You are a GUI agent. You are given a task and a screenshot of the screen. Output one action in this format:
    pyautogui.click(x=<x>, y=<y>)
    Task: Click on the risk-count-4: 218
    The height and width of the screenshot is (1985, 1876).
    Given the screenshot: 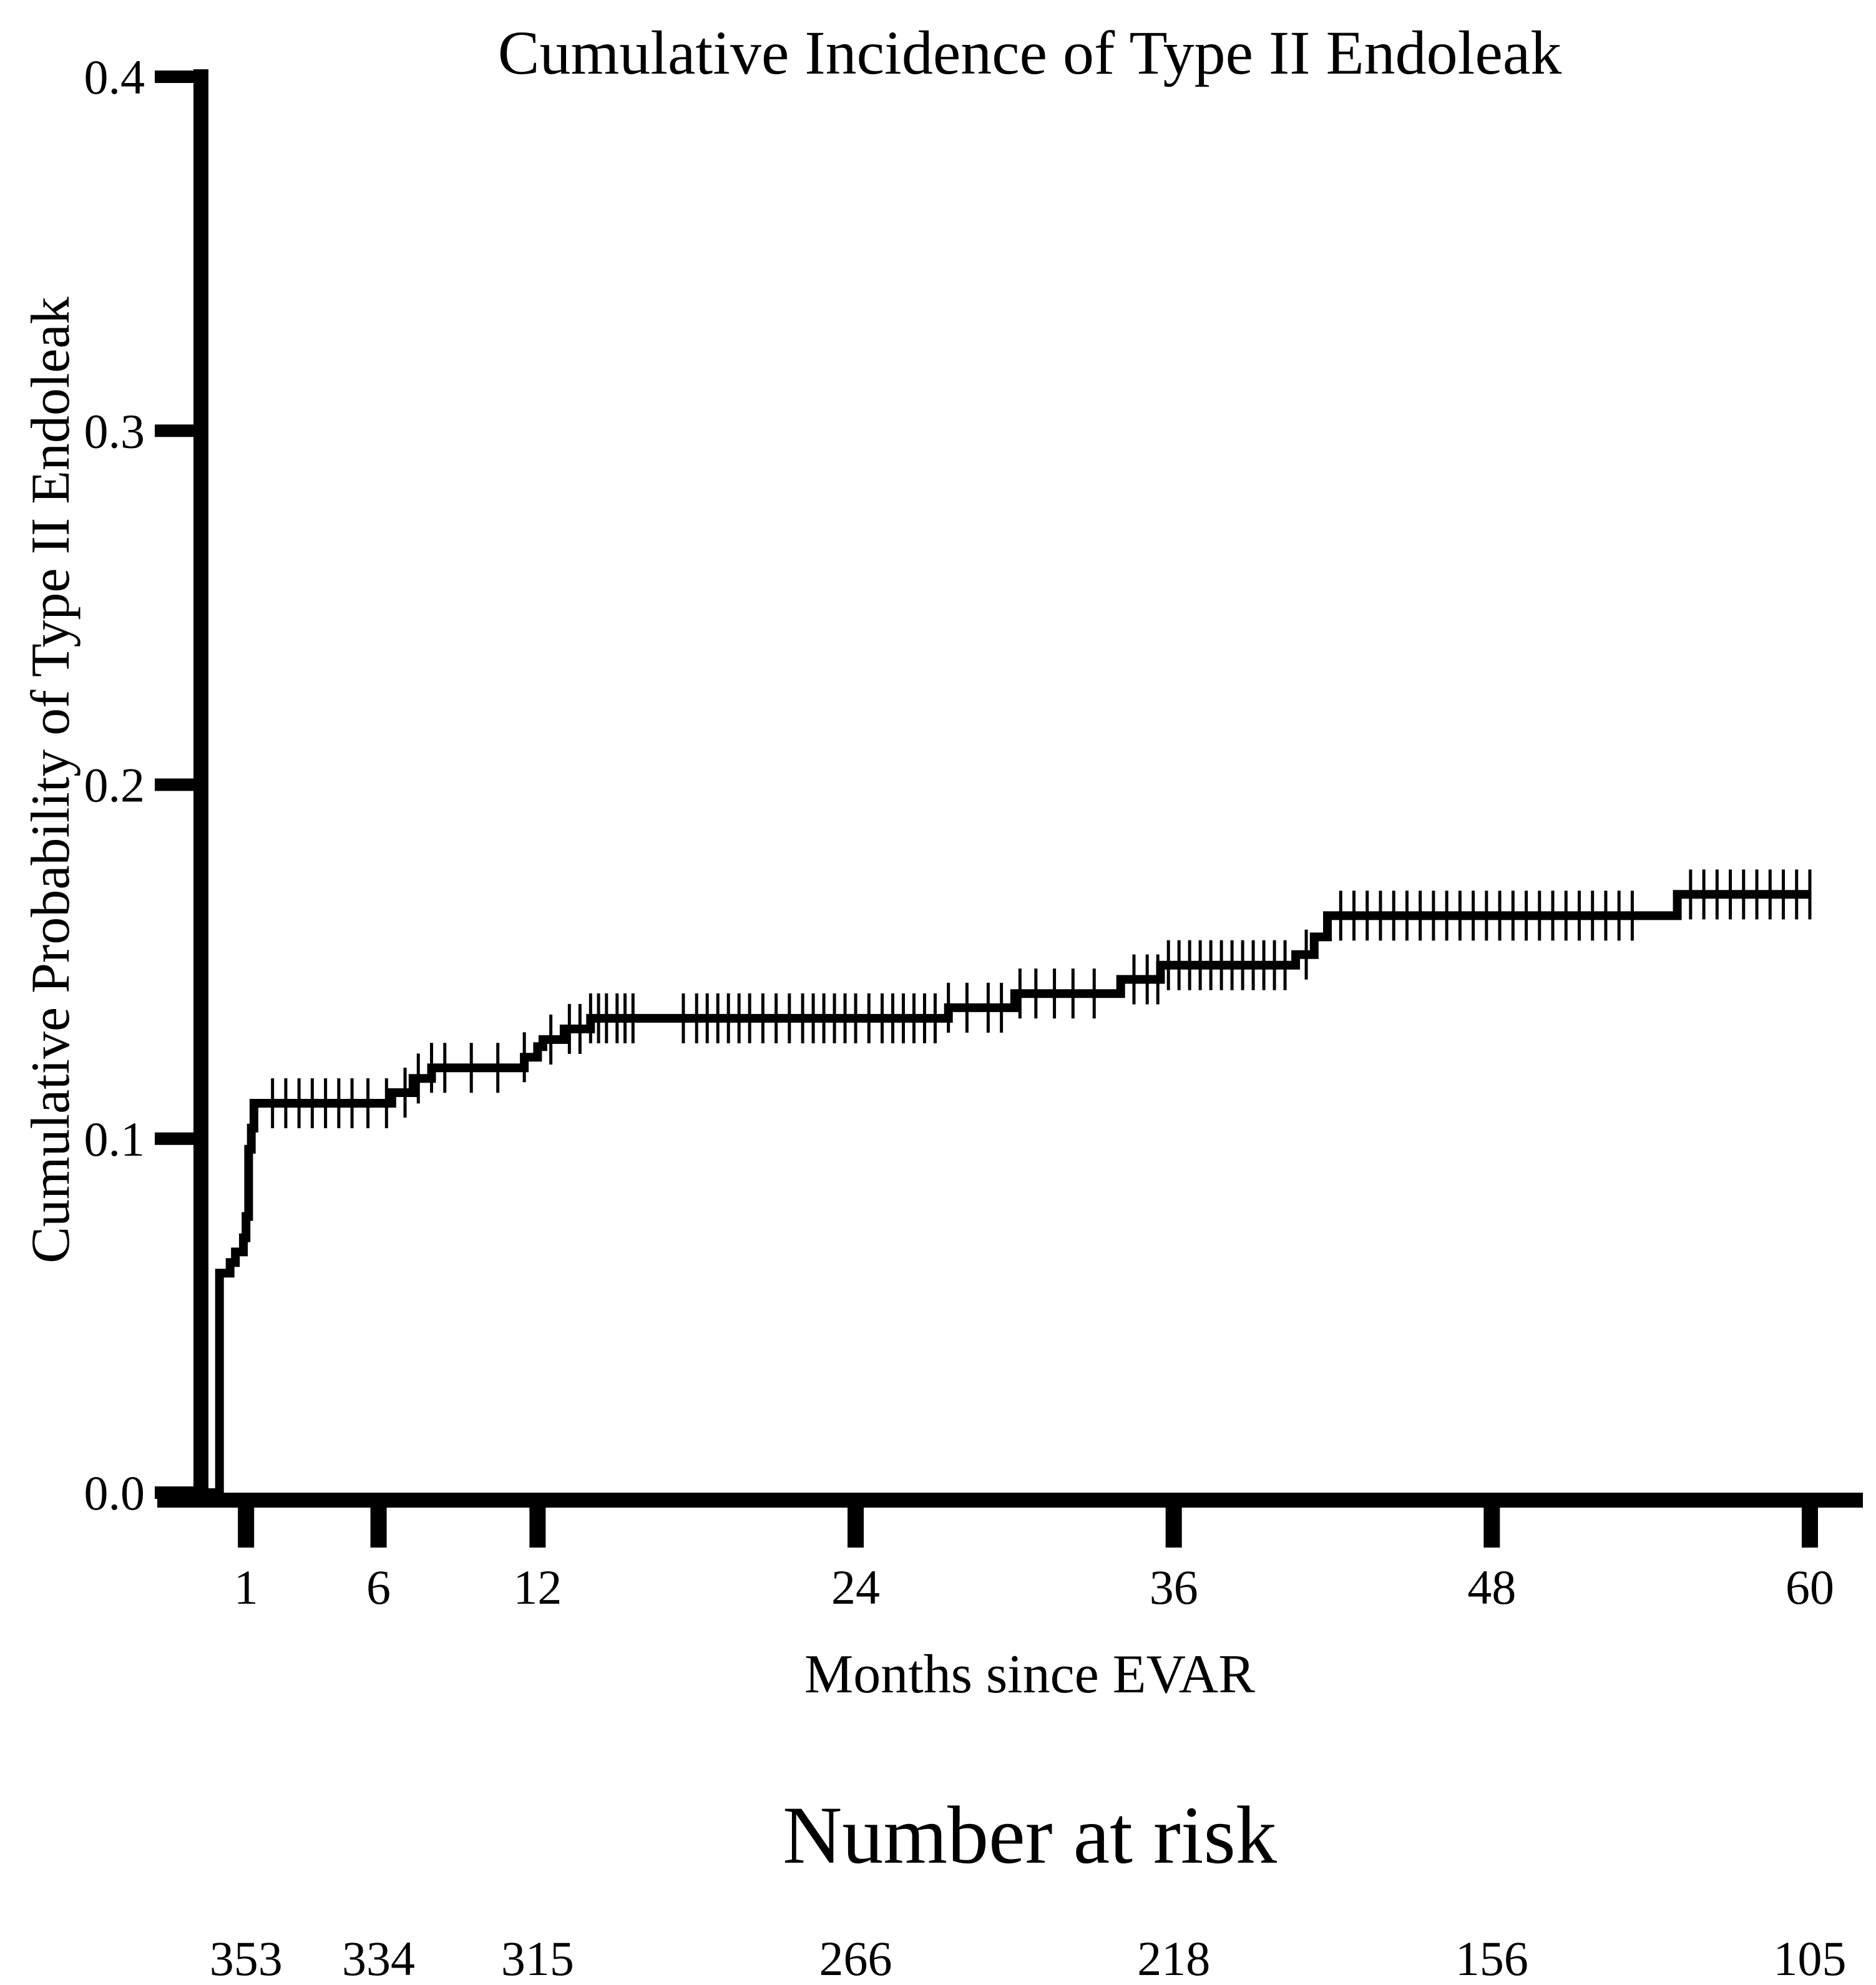 What is the action you would take?
    pyautogui.click(x=1173, y=1958)
    